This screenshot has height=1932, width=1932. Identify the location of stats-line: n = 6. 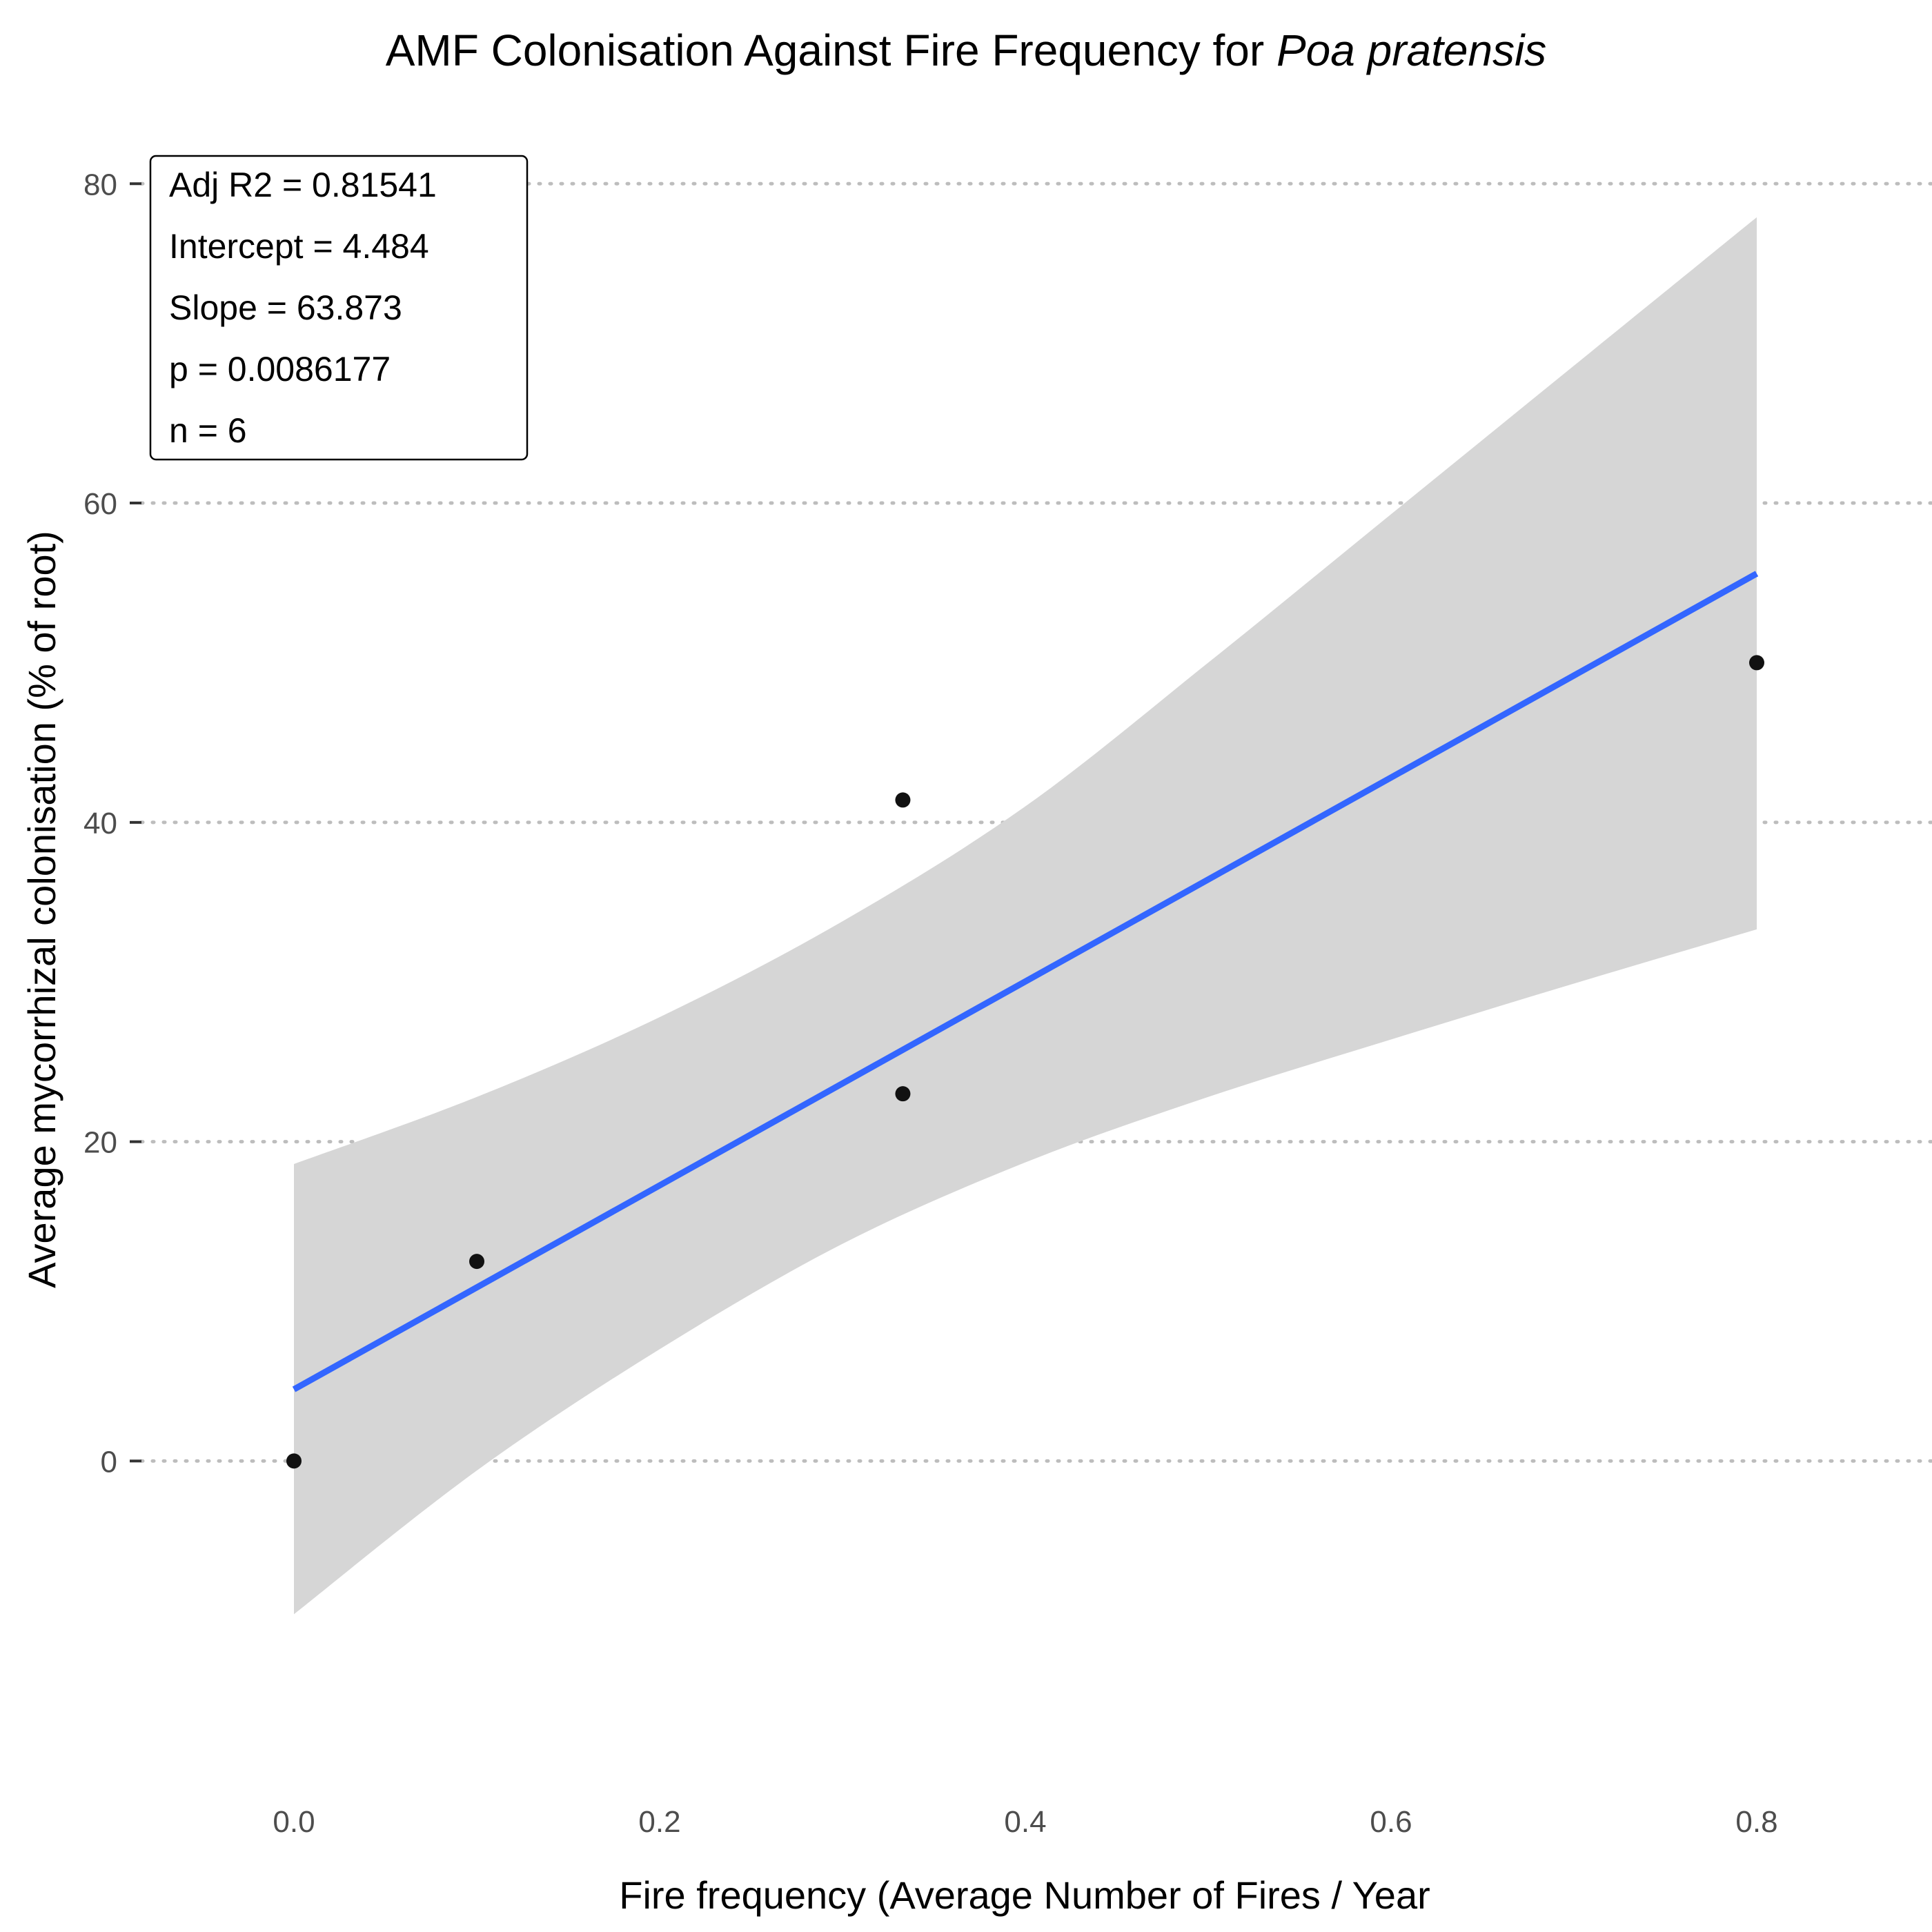
(208, 430).